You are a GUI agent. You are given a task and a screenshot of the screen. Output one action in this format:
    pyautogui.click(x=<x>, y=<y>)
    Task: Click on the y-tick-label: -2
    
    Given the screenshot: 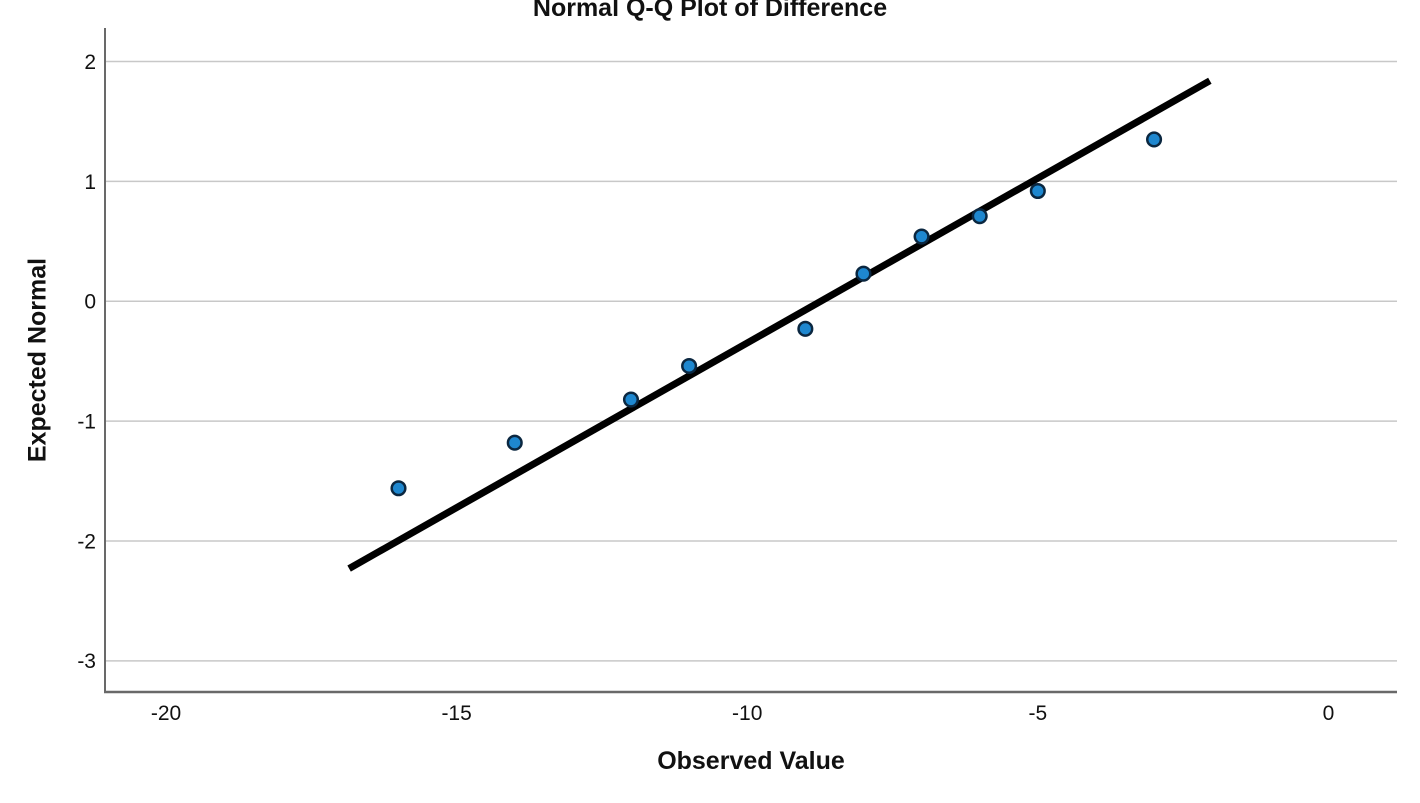 What is the action you would take?
    pyautogui.click(x=86, y=541)
    